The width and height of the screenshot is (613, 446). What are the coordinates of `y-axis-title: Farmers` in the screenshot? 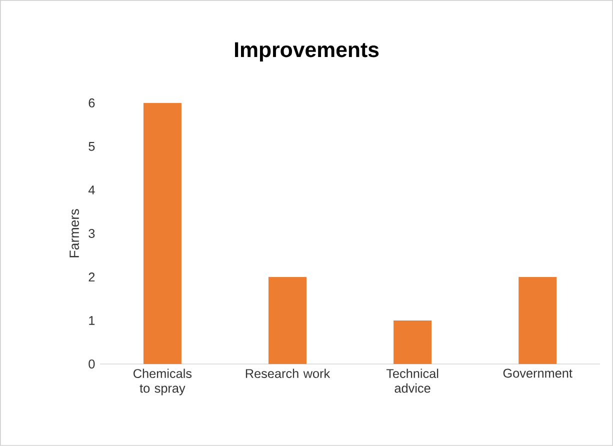 It's located at (74, 233).